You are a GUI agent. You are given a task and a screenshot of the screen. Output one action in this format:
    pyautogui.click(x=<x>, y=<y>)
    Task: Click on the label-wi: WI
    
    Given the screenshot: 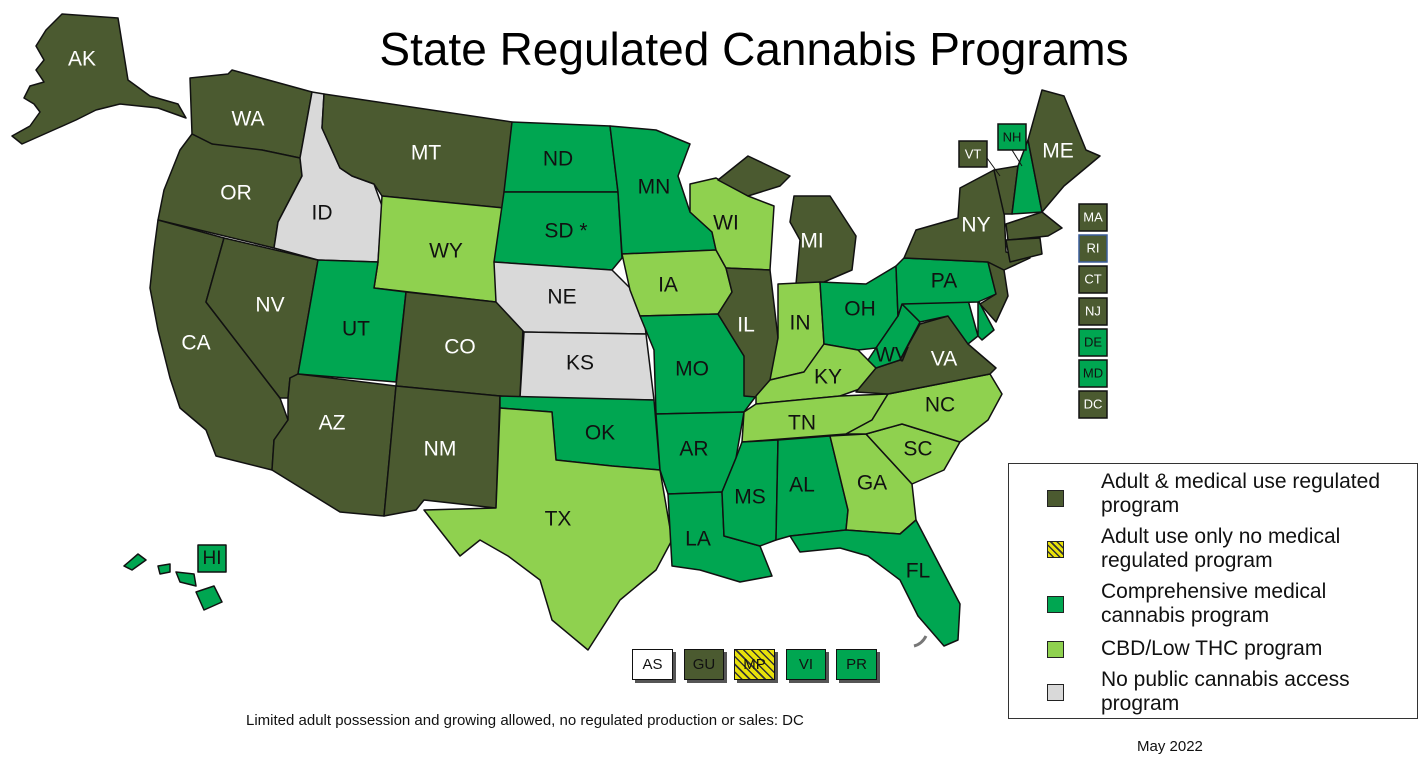 What is the action you would take?
    pyautogui.click(x=726, y=223)
    